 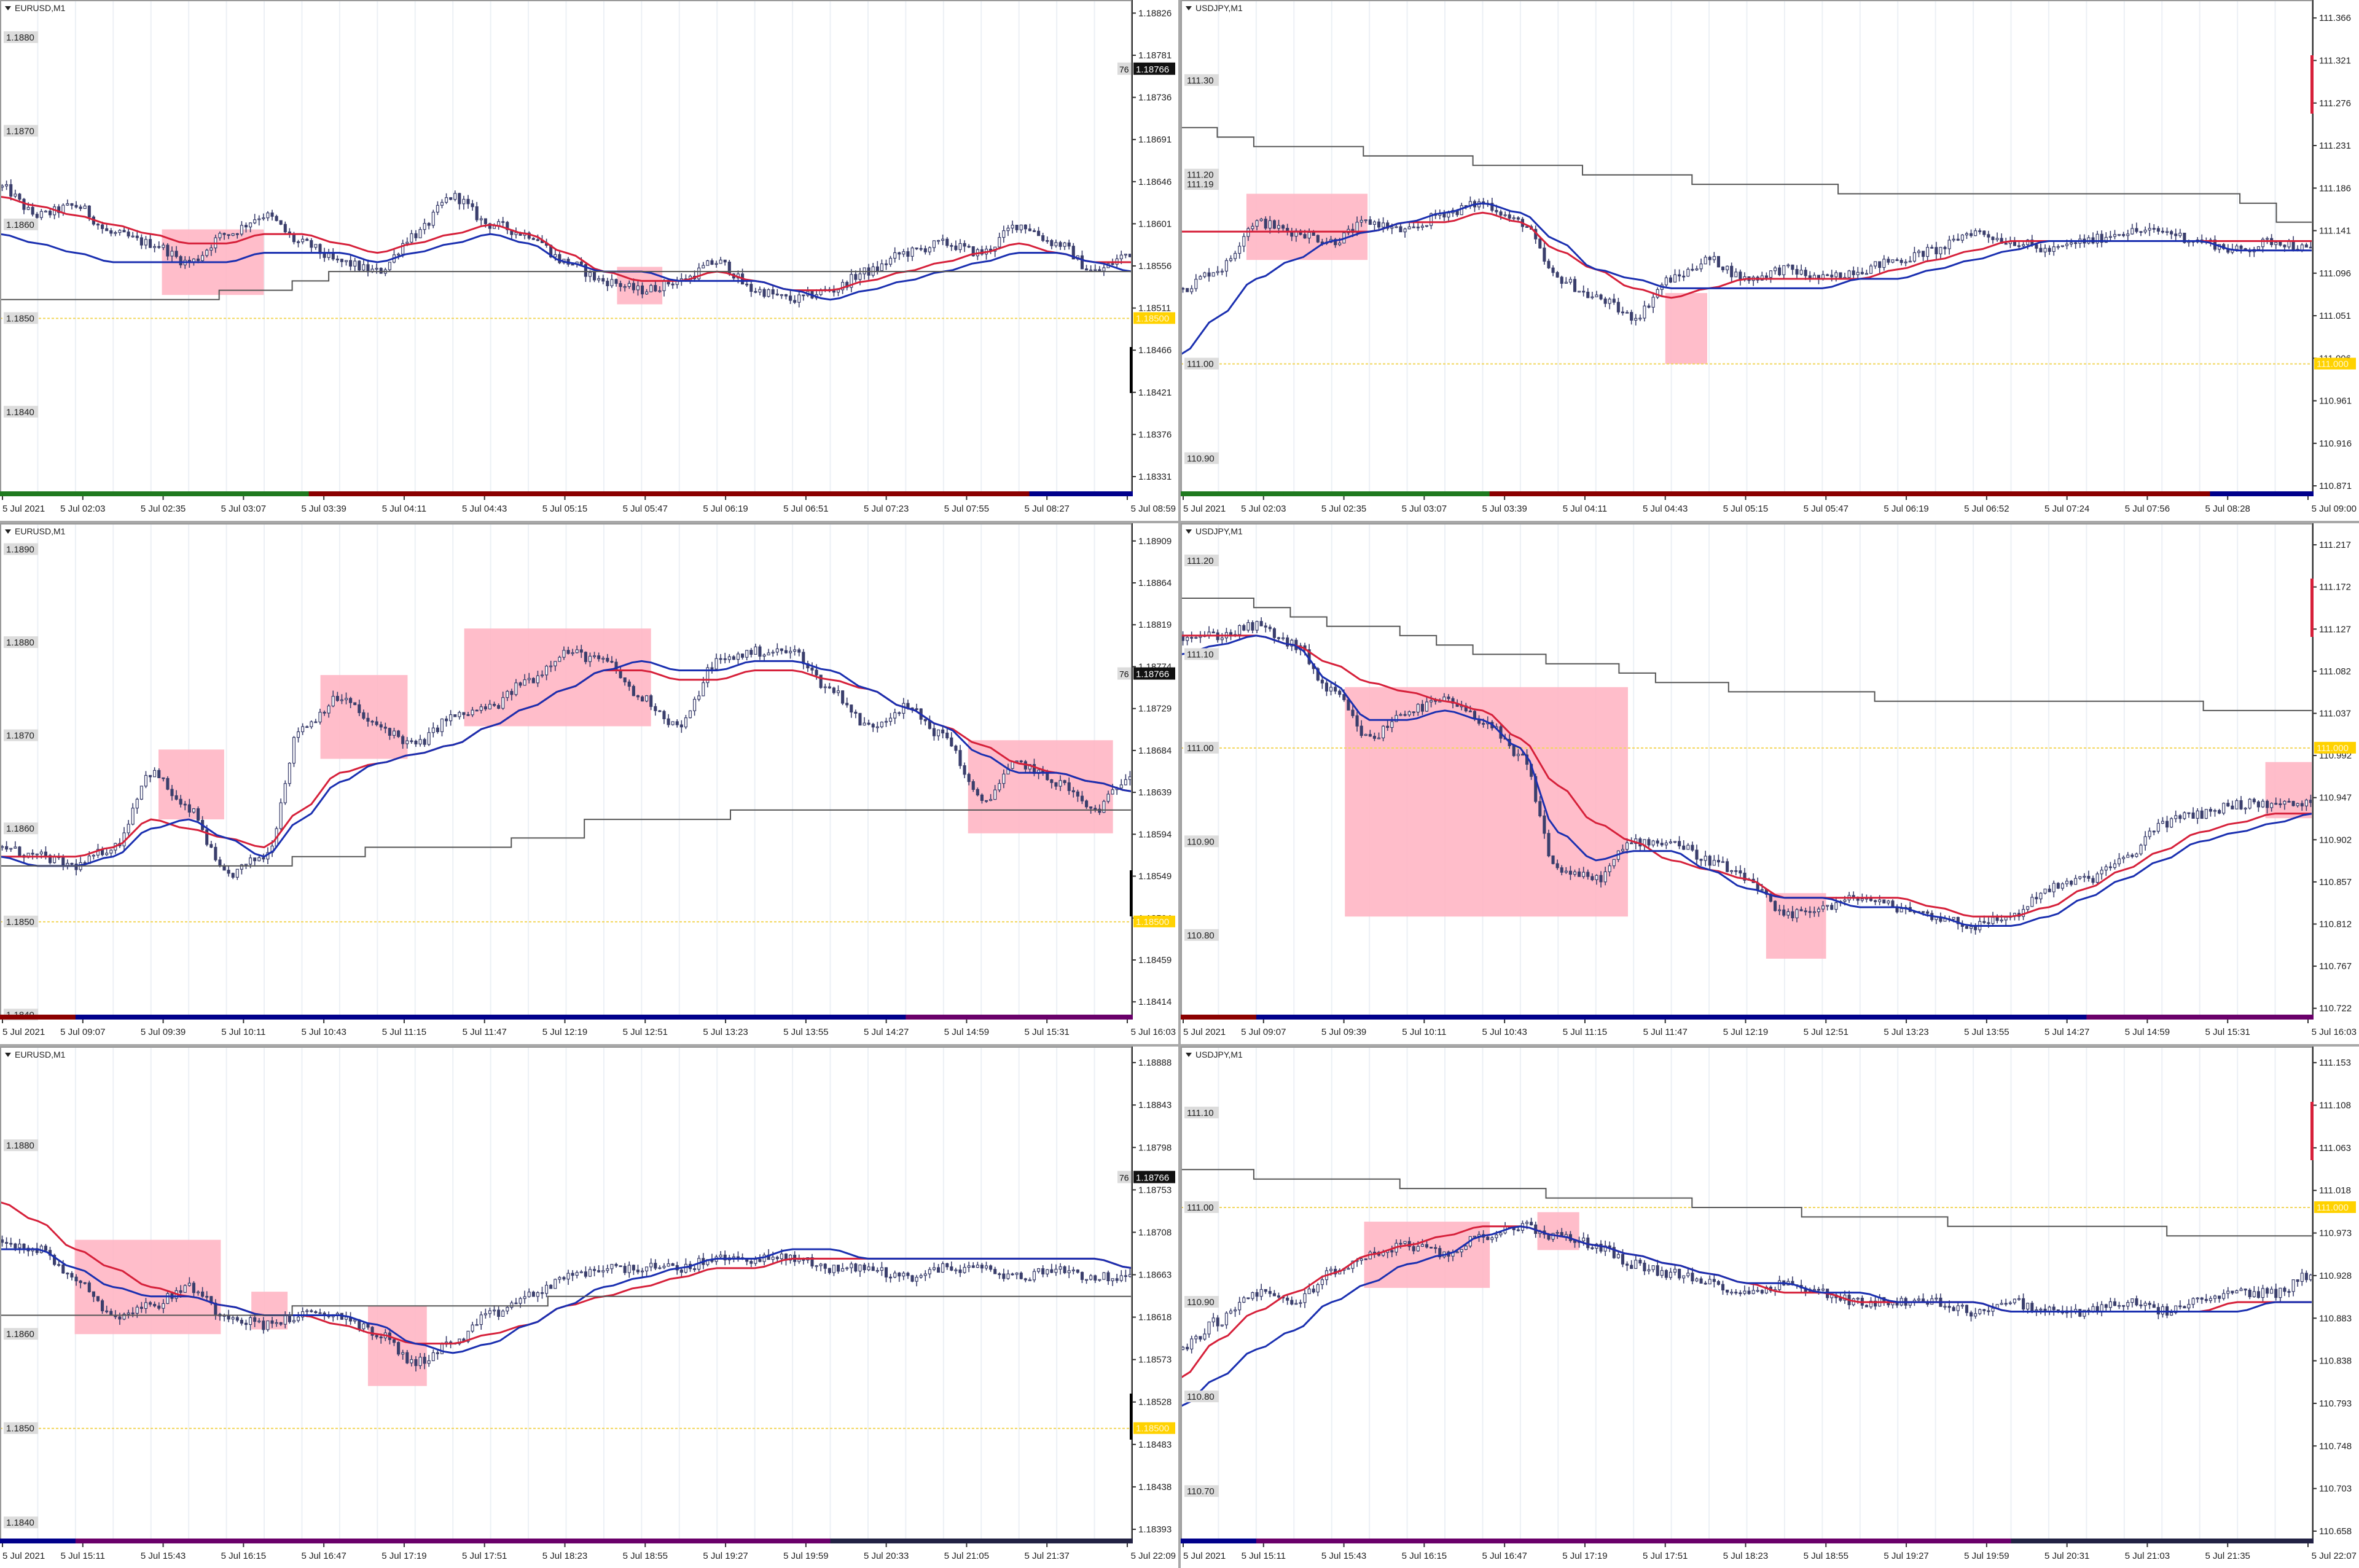 I want to click on ask-tag-value: 1.18500, so click(x=1152, y=1429).